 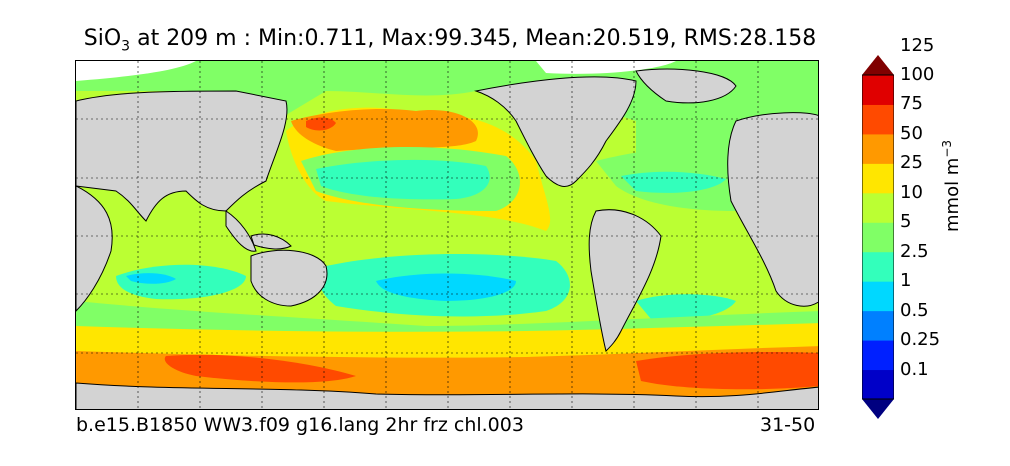 What do you see at coordinates (914, 310) in the screenshot?
I see `colorbar-tick-label: 0.5` at bounding box center [914, 310].